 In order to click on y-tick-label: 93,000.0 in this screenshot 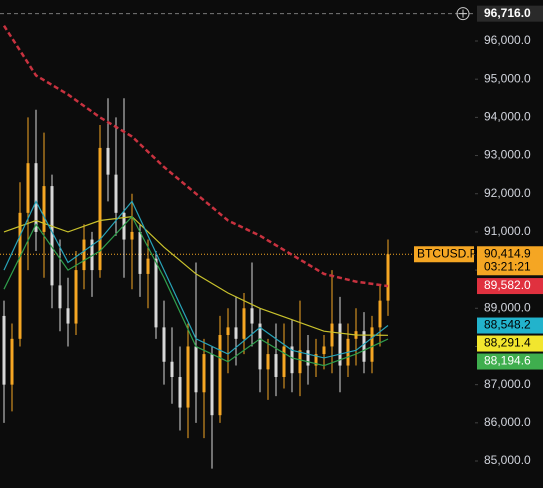, I will do `click(507, 155)`.